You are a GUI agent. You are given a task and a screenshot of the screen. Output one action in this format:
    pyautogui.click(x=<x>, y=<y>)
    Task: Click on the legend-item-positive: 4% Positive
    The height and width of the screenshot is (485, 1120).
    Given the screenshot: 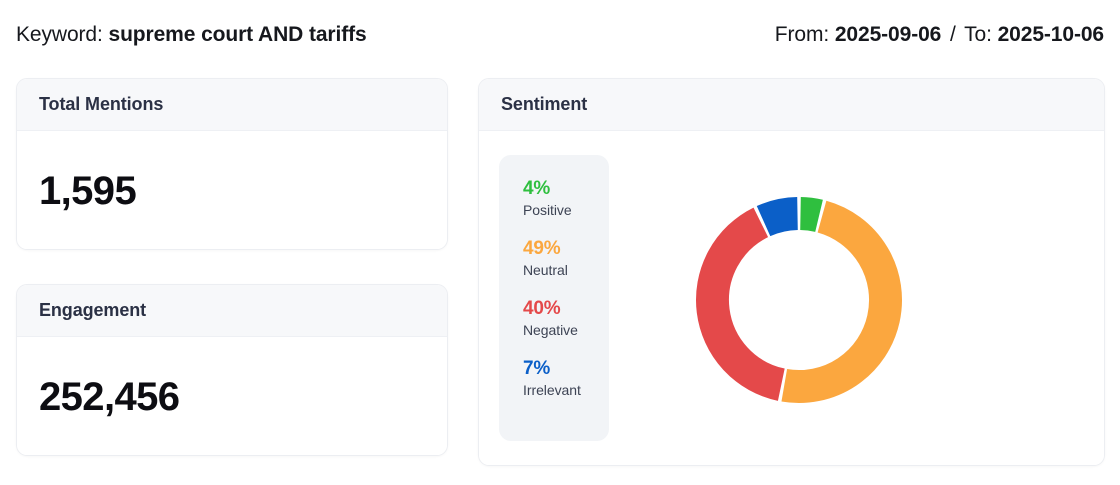 What is the action you would take?
    pyautogui.click(x=566, y=198)
    